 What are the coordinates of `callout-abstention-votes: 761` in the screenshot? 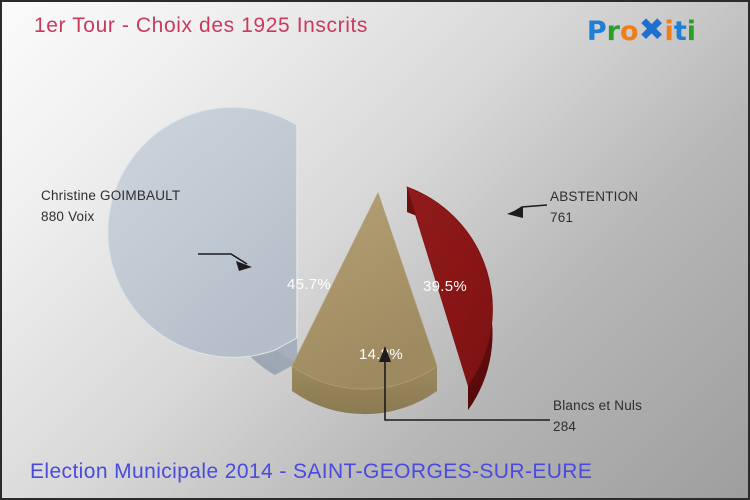 It's located at (562, 217).